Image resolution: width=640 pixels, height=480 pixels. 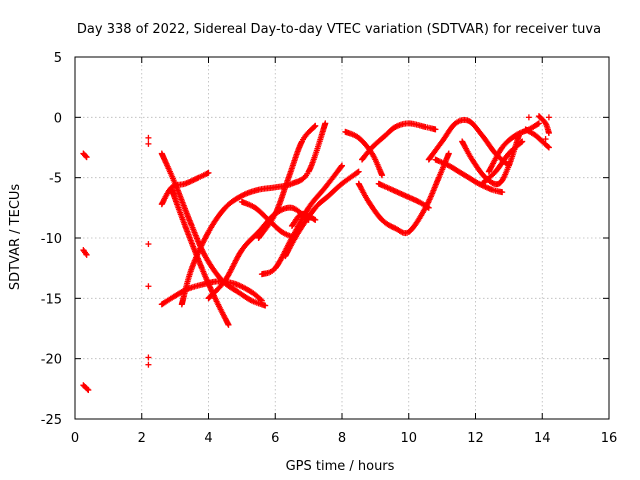 What do you see at coordinates (542, 438) in the screenshot?
I see `x-tick-label: 14` at bounding box center [542, 438].